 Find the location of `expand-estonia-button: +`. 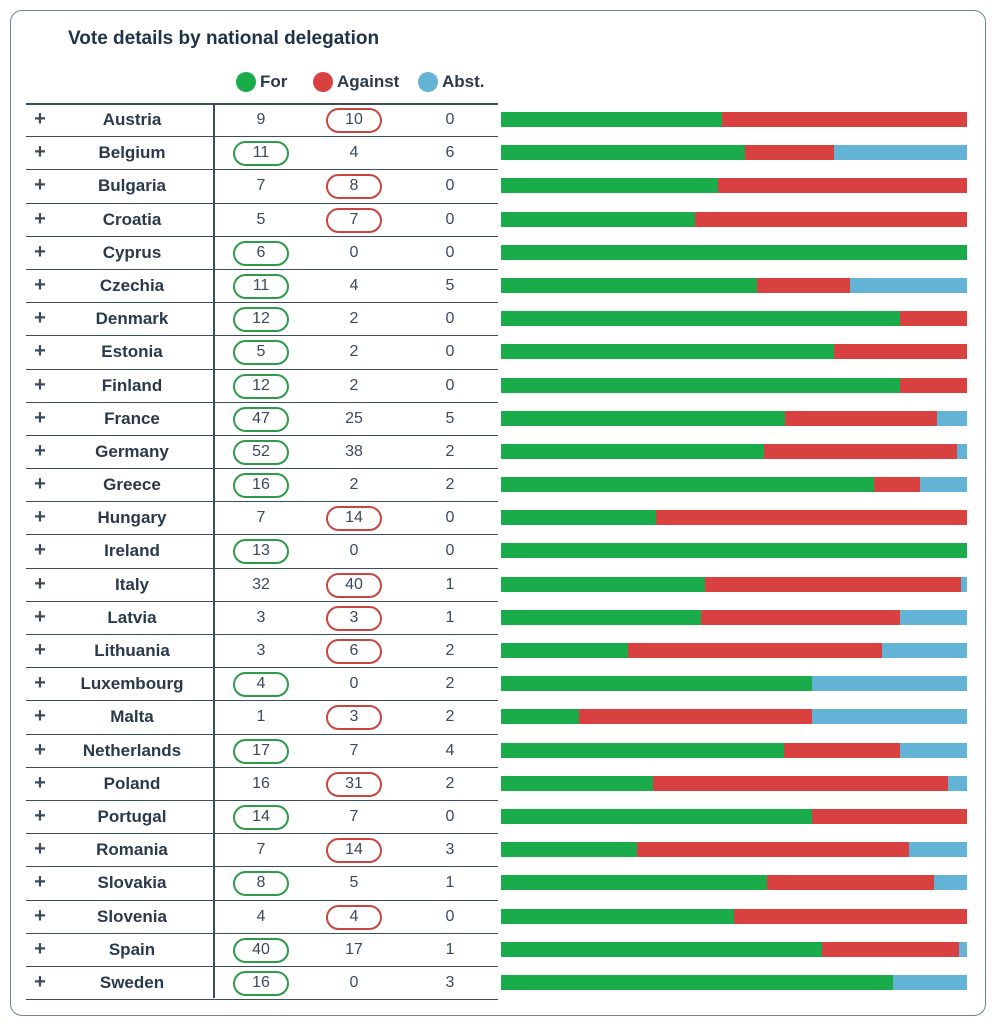

expand-estonia-button: + is located at coordinates (40, 351).